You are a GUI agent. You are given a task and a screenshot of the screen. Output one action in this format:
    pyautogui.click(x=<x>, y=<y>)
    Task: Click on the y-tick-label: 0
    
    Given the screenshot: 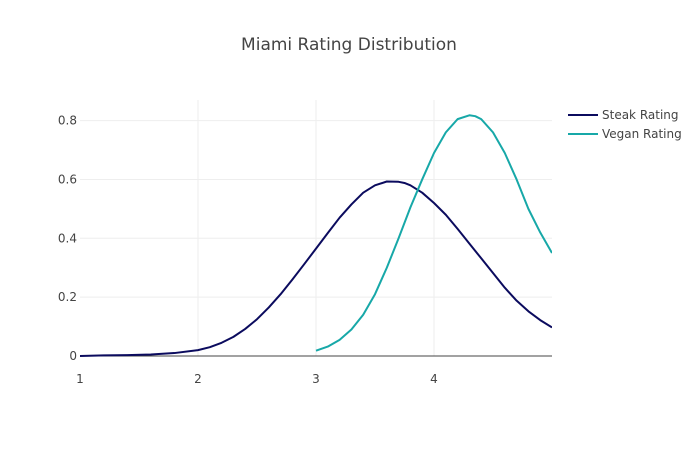 What is the action you would take?
    pyautogui.click(x=73, y=356)
    